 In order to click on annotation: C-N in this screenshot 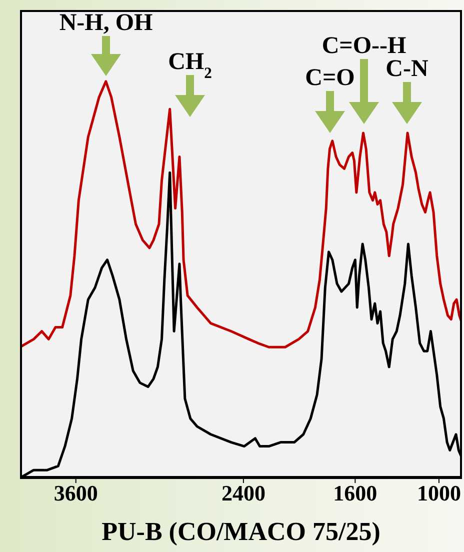, I will do `click(407, 69)`.